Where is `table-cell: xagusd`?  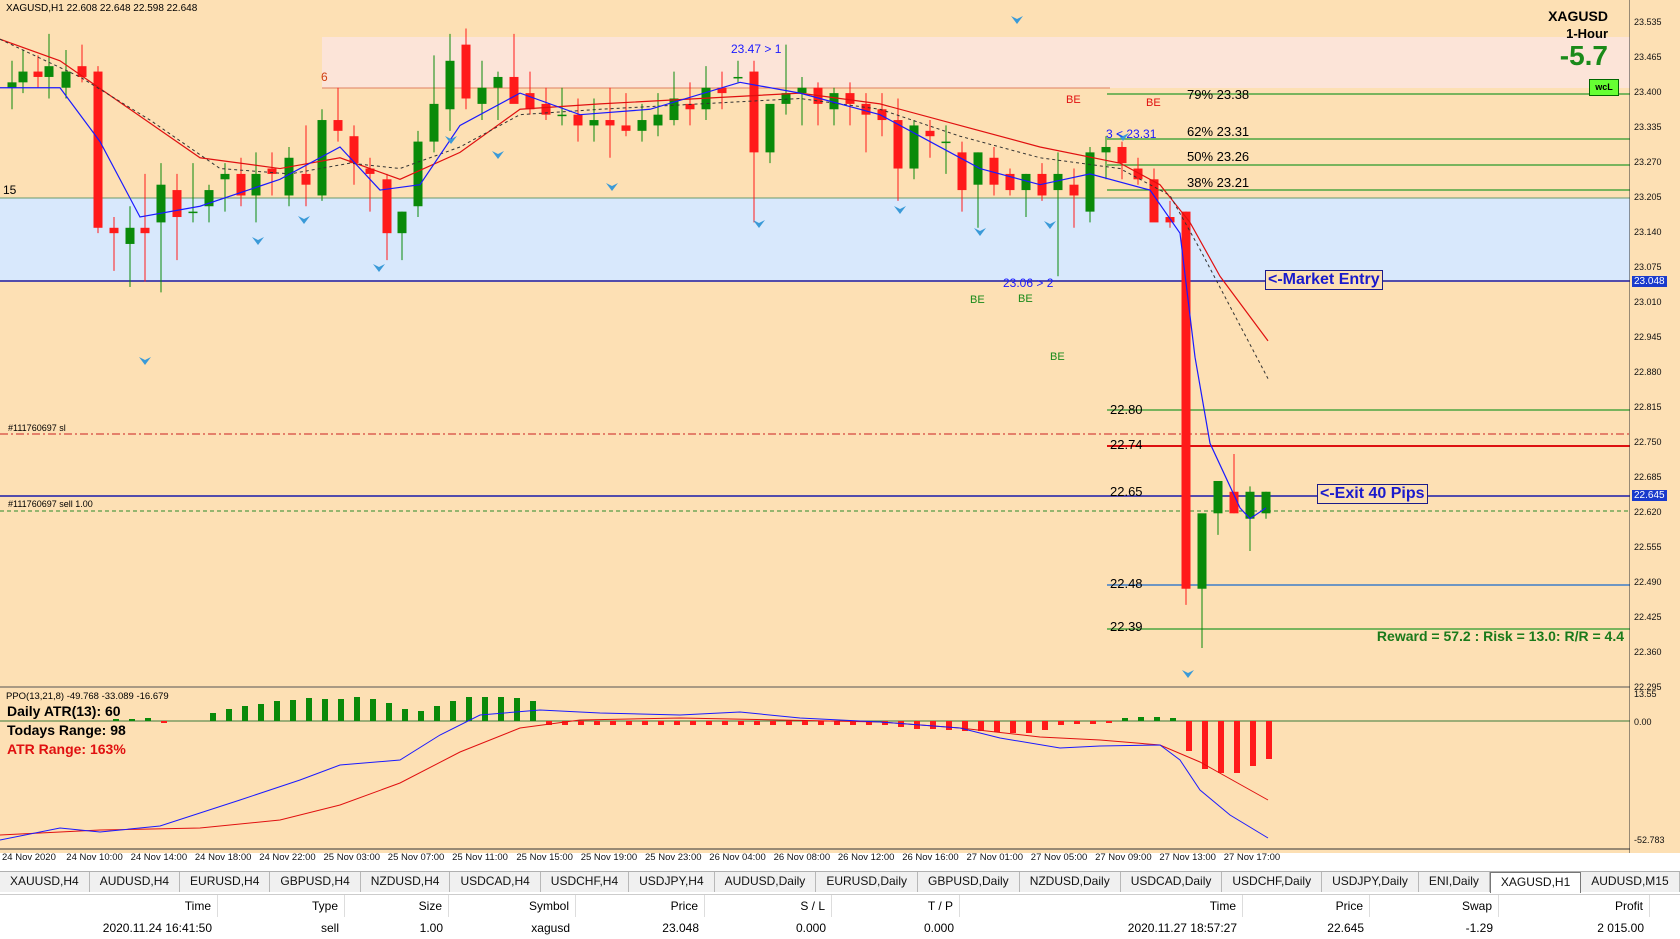
table-cell: xagusd is located at coordinates (550, 928).